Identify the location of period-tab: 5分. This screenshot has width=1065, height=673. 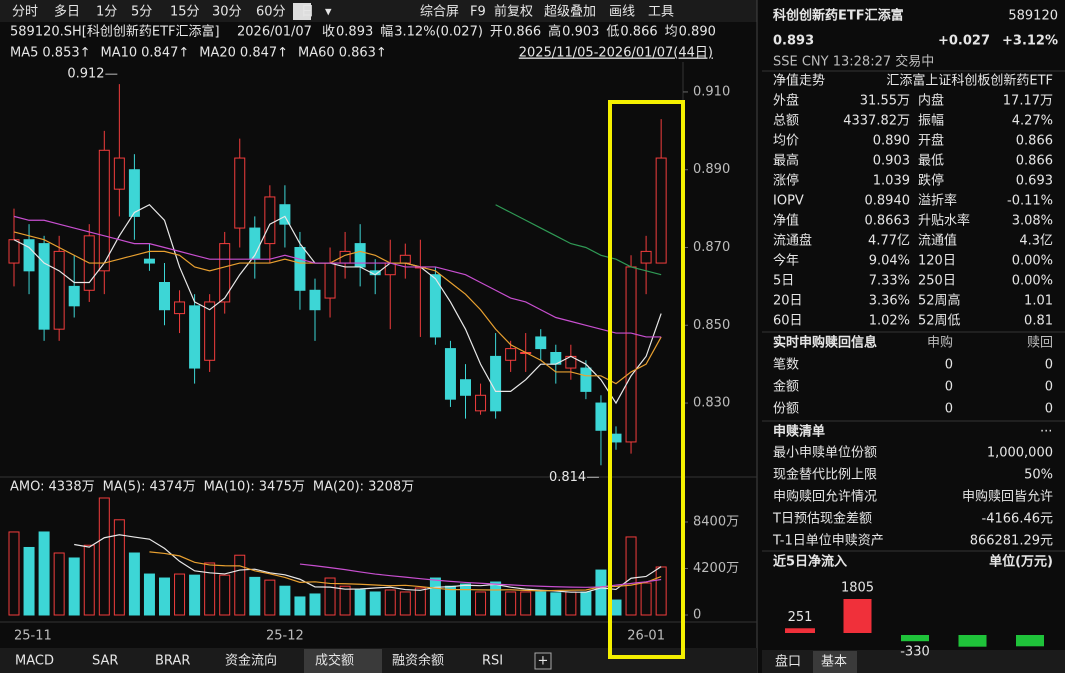
(141, 12).